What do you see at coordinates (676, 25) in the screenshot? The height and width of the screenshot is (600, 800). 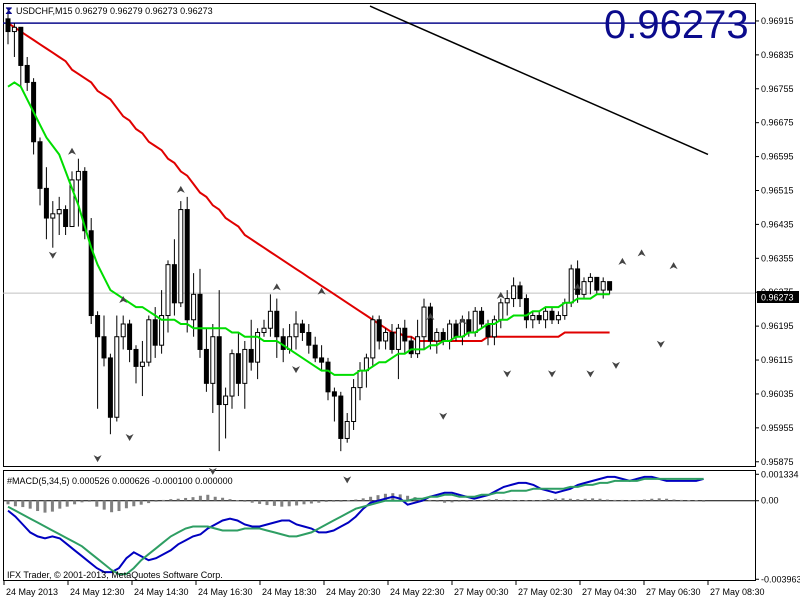 I see `big-price: 0.96273` at bounding box center [676, 25].